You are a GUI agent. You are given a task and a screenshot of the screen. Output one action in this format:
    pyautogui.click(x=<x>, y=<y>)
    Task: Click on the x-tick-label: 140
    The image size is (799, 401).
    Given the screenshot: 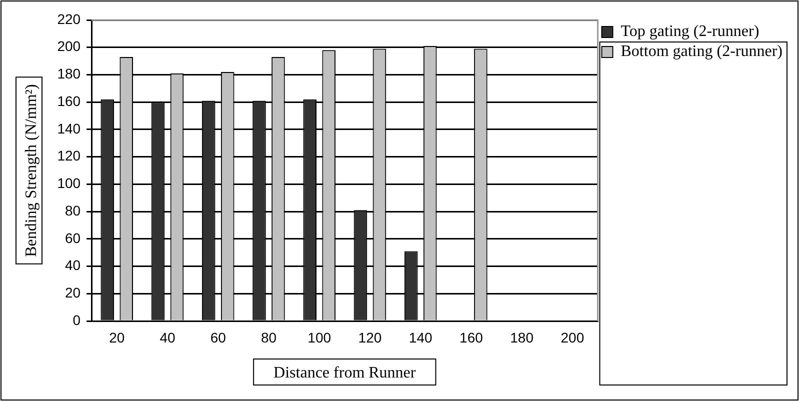 What is the action you would take?
    pyautogui.click(x=420, y=337)
    